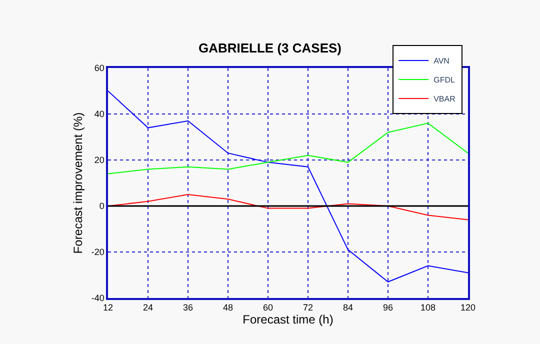 The image size is (540, 344). What do you see at coordinates (97, 298) in the screenshot?
I see `y-tick-label: -40` at bounding box center [97, 298].